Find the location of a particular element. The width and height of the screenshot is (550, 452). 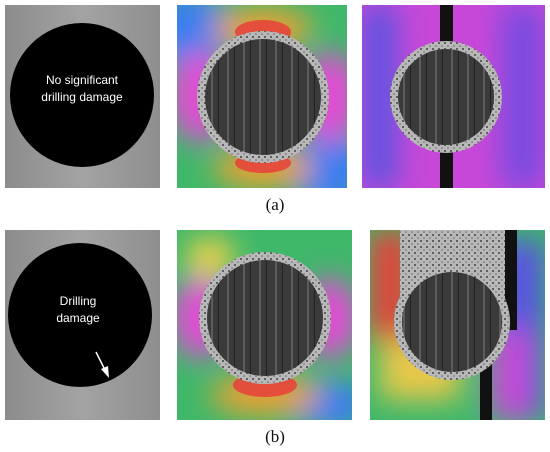

annotation: No significant is located at coordinates (82, 80).